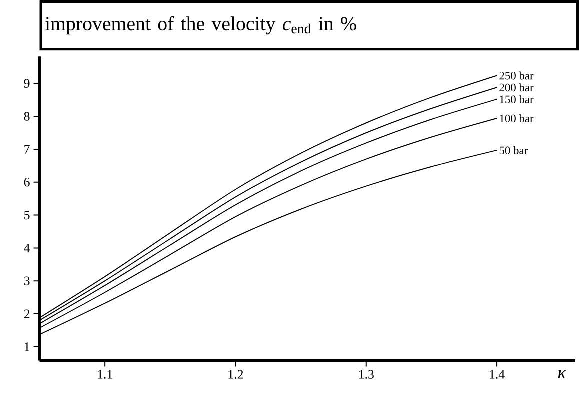 Image resolution: width=579 pixels, height=404 pixels. What do you see at coordinates (27, 314) in the screenshot?
I see `y-tick-label: 2` at bounding box center [27, 314].